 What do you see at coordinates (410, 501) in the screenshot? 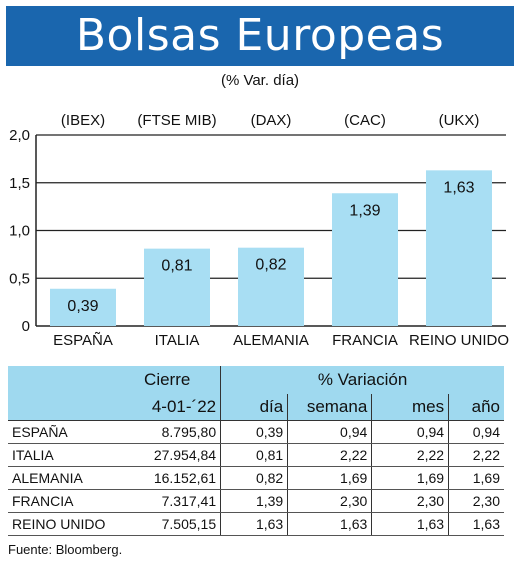
I see `table-cell-mes: 2,30` at bounding box center [410, 501].